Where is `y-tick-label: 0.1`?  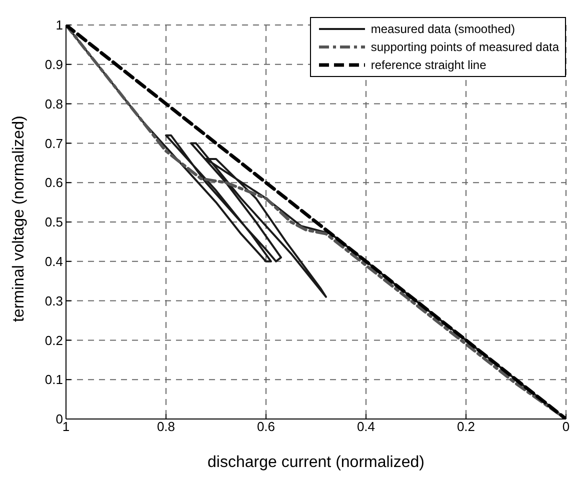 y-tick-label: 0.1 is located at coordinates (53, 380).